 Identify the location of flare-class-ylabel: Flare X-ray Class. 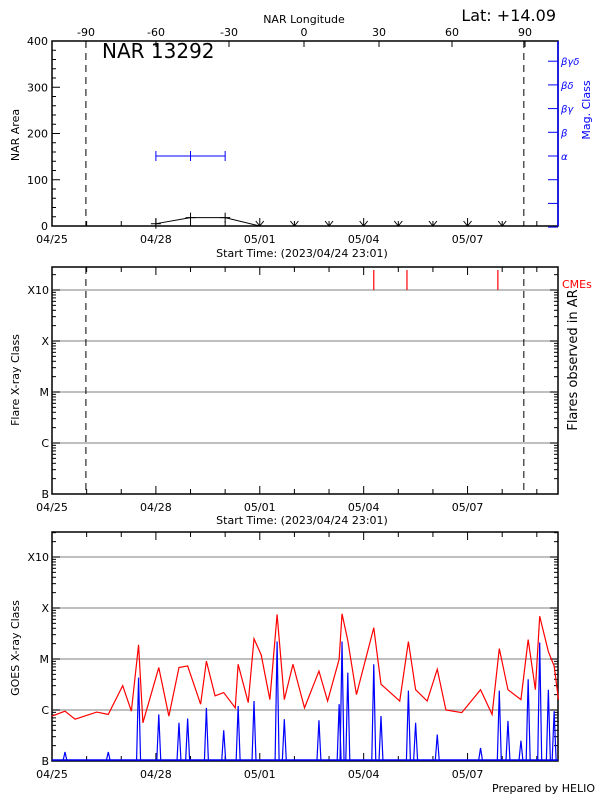
(15, 380).